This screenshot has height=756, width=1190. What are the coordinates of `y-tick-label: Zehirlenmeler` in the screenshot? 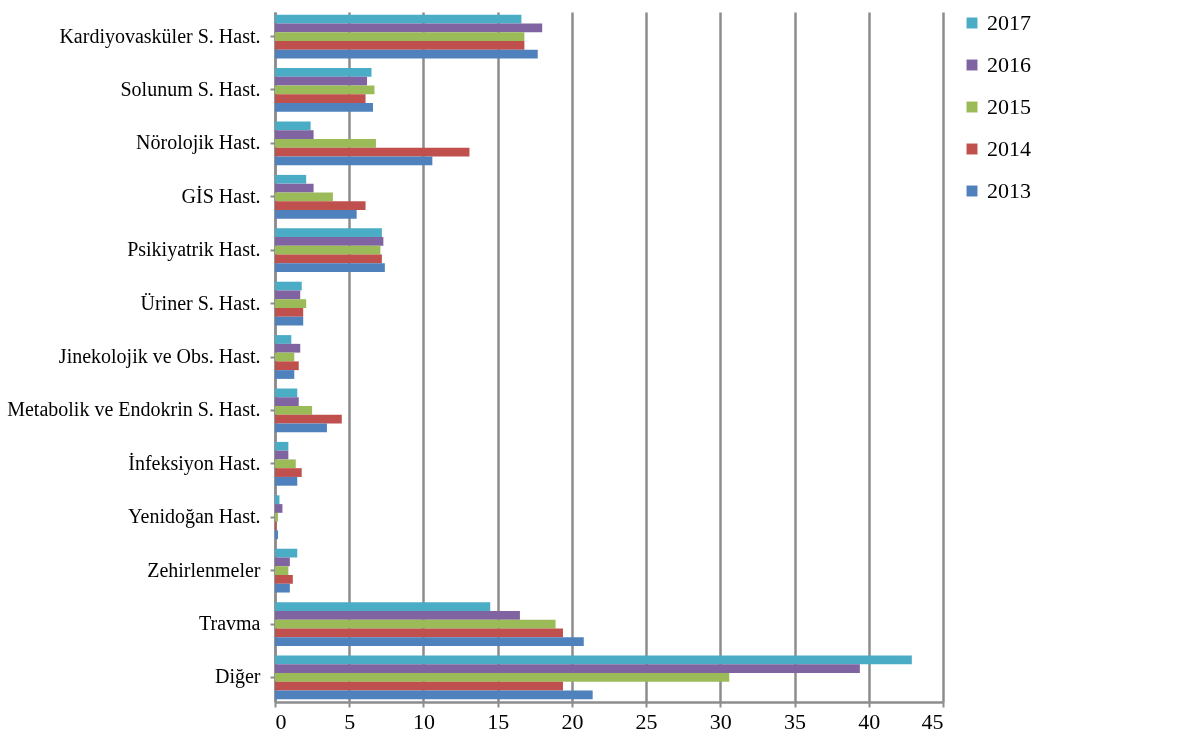 It's located at (204, 569).